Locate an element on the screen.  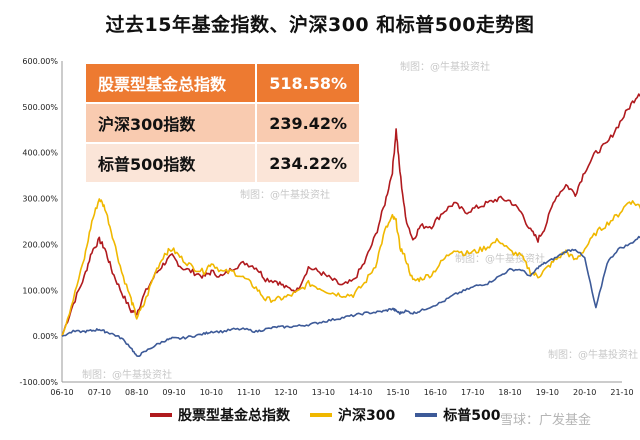
x-tick-label: 14-10 is located at coordinates (360, 392).